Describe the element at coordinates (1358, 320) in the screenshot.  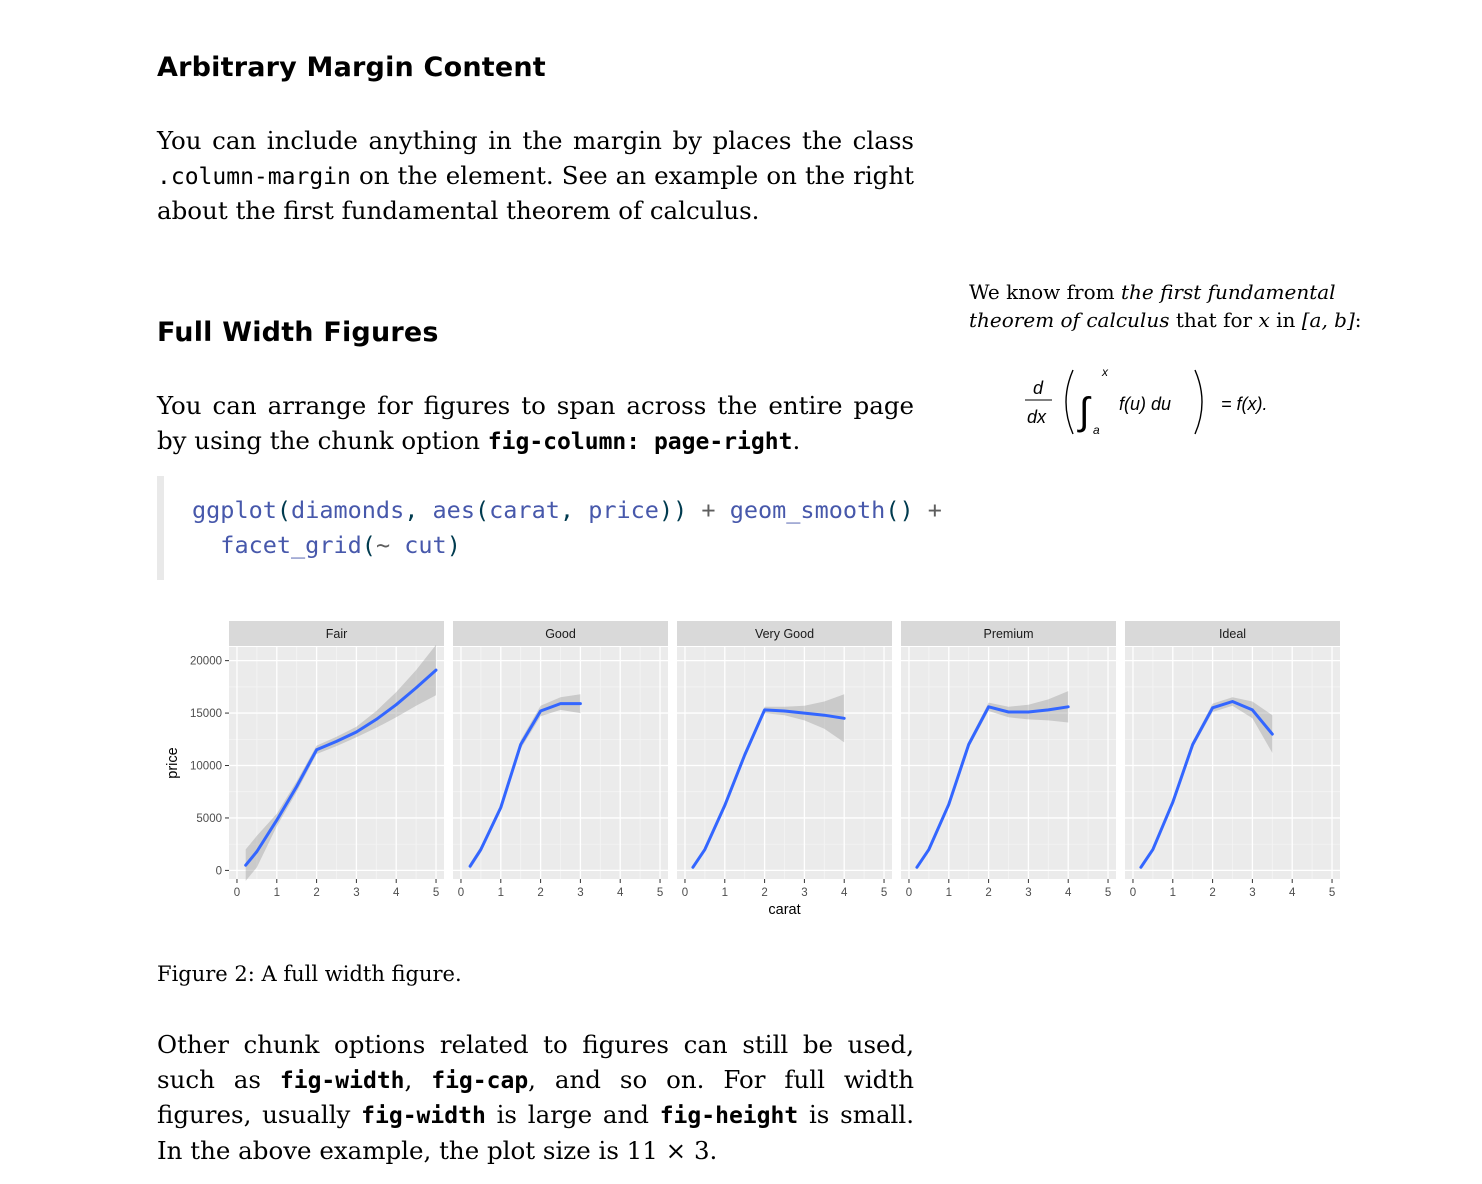
I see `margin-text: :` at that location.